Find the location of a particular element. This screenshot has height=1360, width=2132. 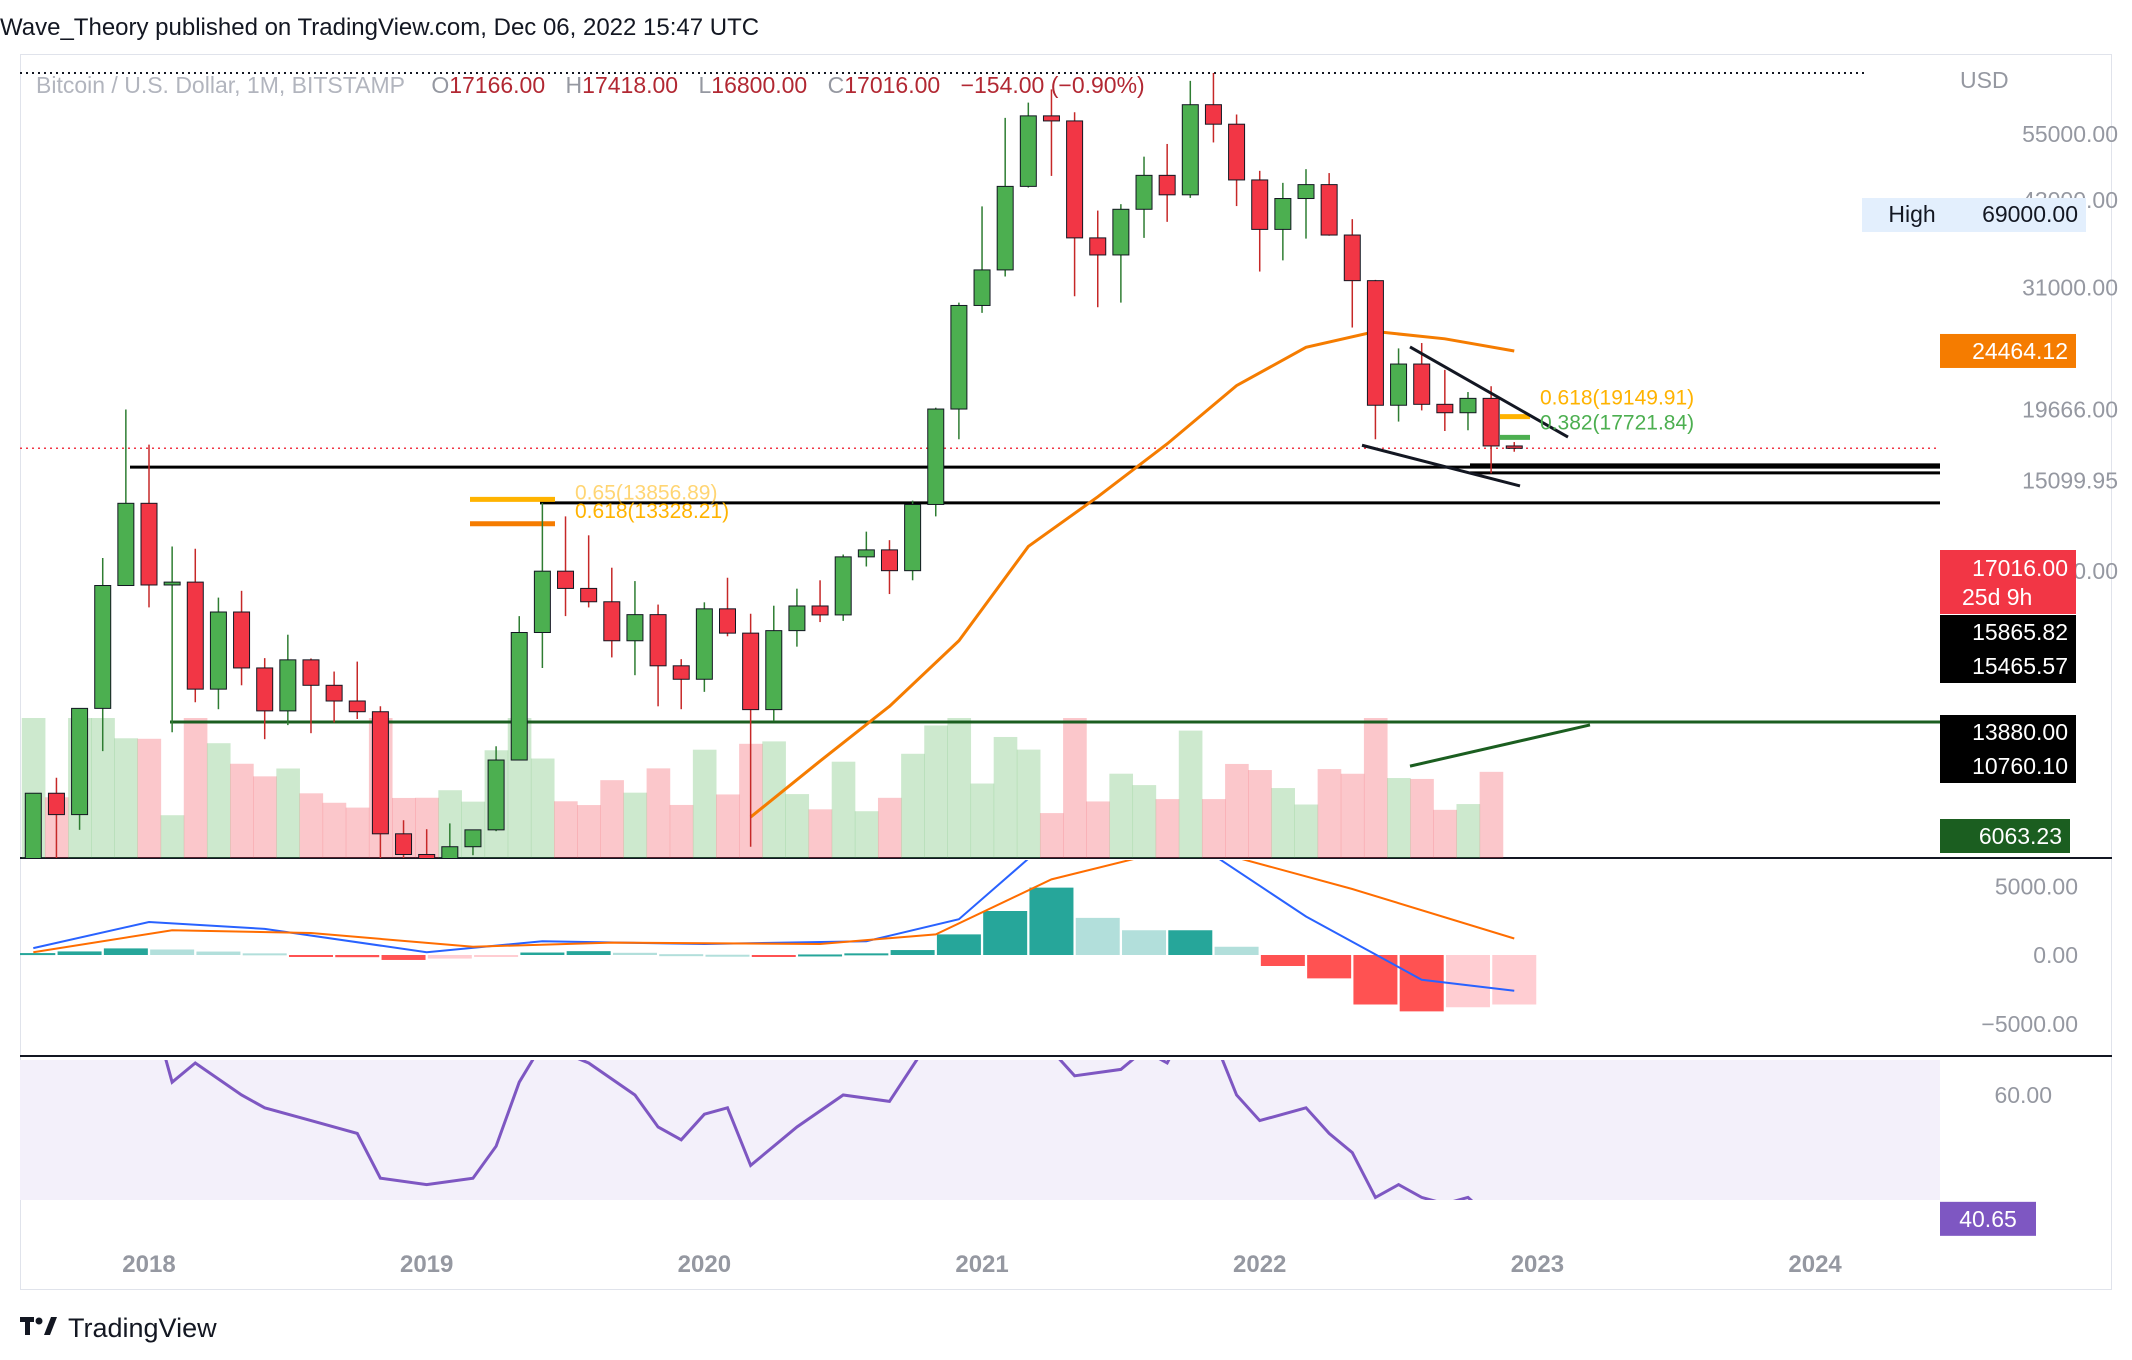

price-tick-label: 31000.00 is located at coordinates (2070, 287).